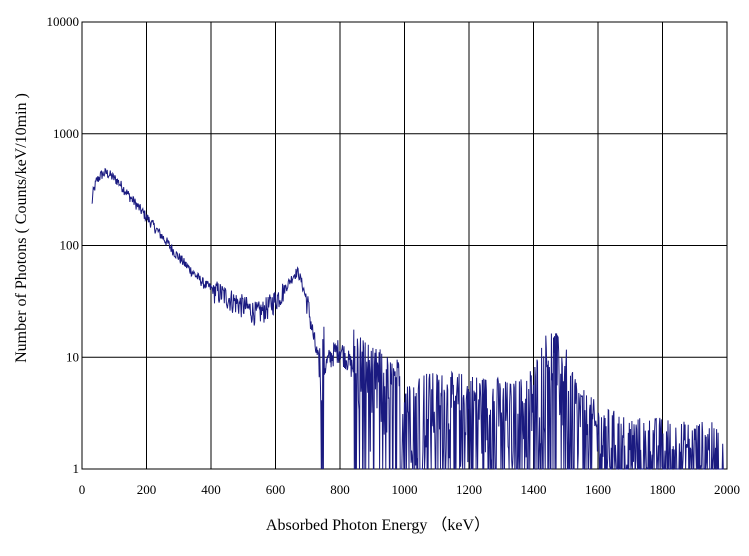  What do you see at coordinates (76, 468) in the screenshot?
I see `y-tick-label: 1` at bounding box center [76, 468].